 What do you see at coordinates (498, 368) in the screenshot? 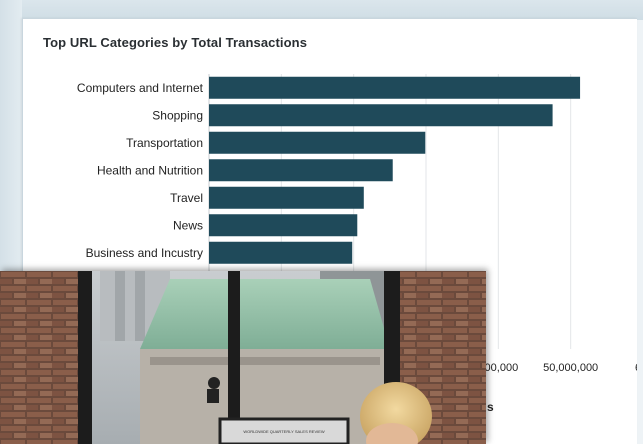
I see `tick-label: 000,000` at bounding box center [498, 368].